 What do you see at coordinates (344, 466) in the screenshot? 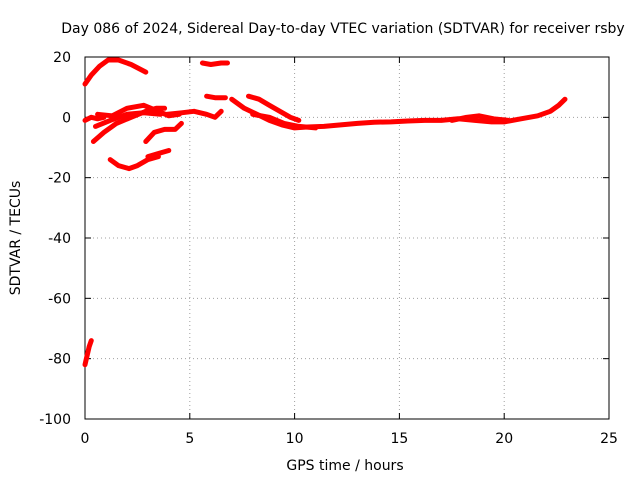
I see `x-axis-label: GPS time / hours` at bounding box center [344, 466].